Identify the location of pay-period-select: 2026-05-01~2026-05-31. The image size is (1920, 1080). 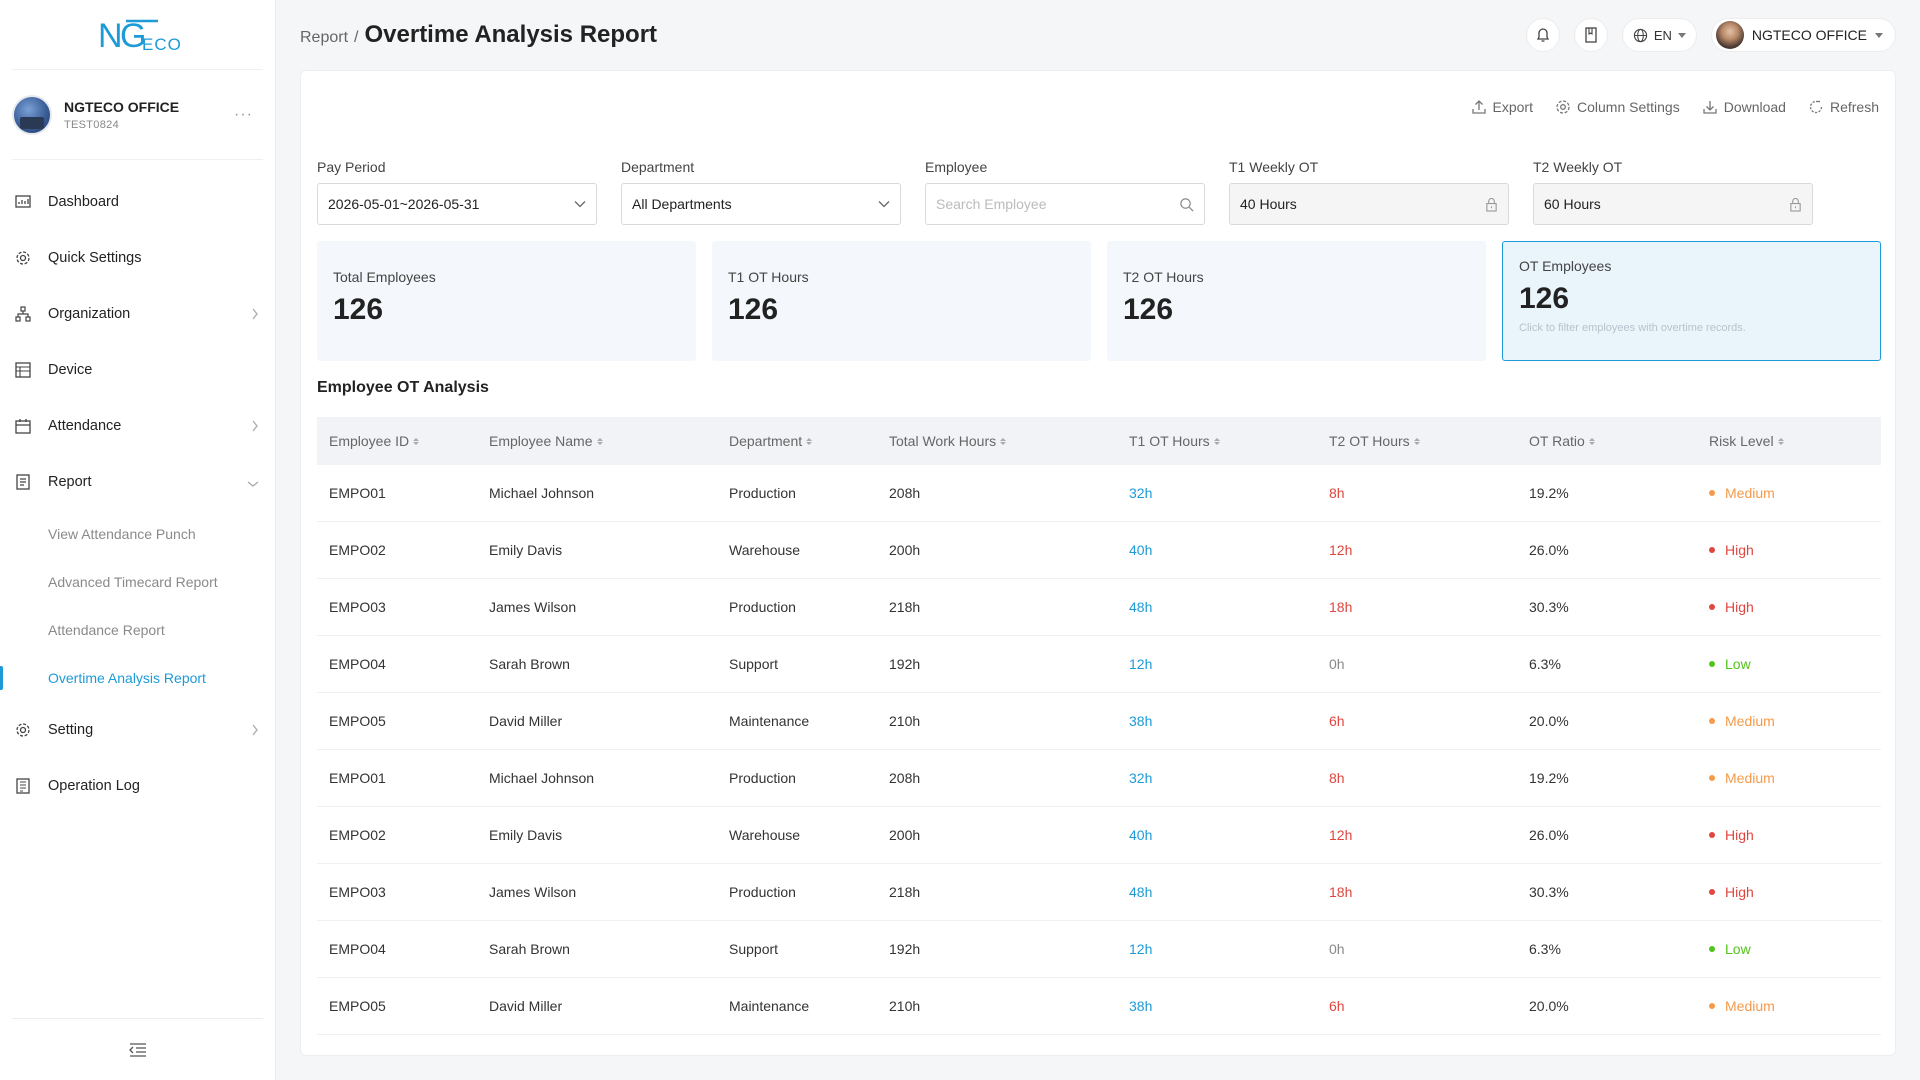
(457, 204).